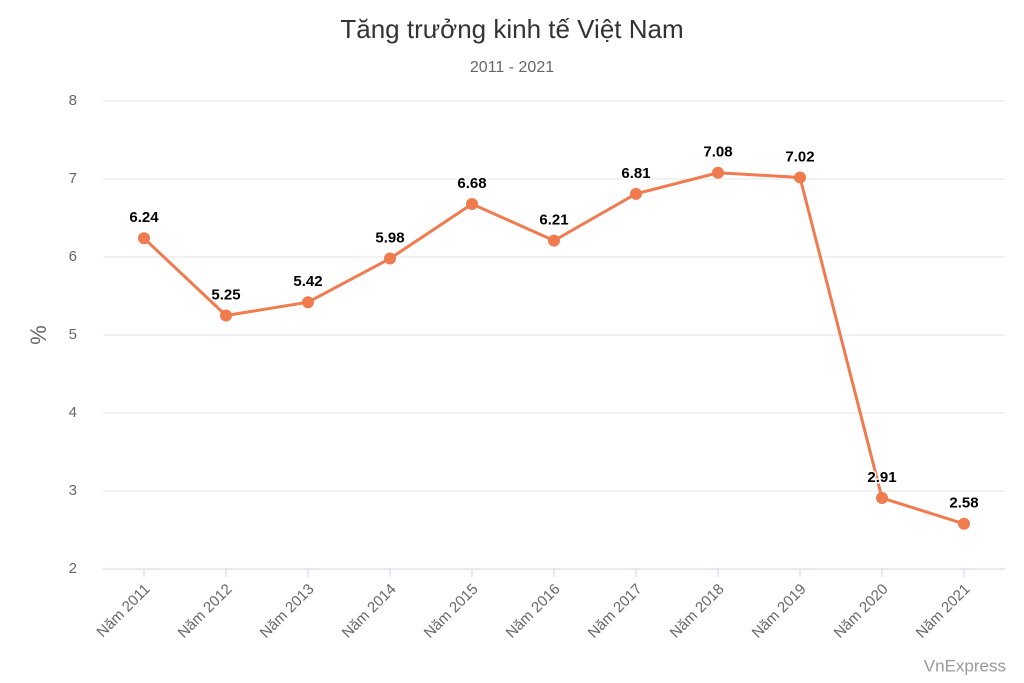 The image size is (1024, 683). Describe the element at coordinates (307, 281) in the screenshot. I see `value-label: 5.42` at that location.